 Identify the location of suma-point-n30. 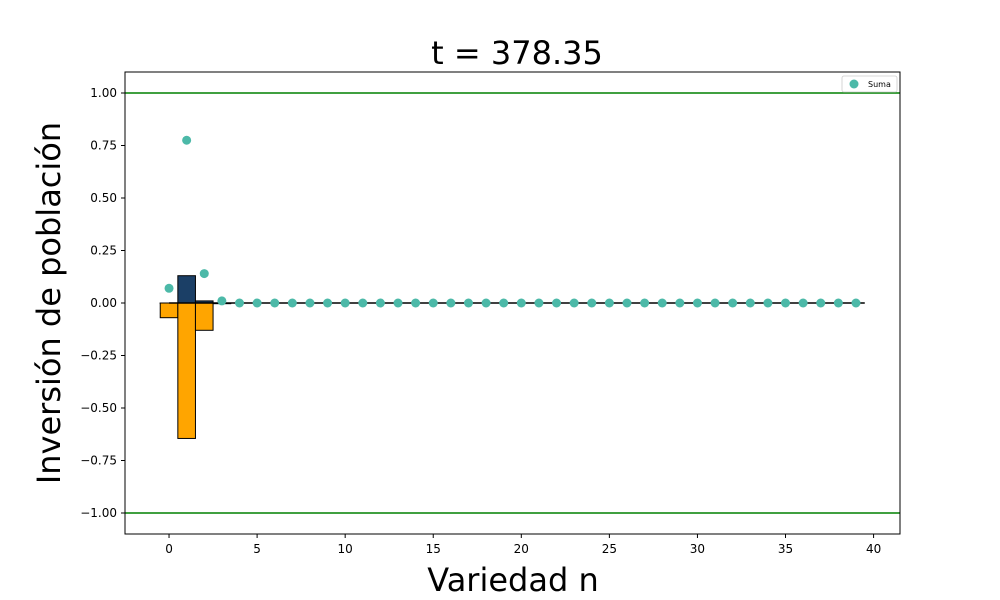
(697, 303).